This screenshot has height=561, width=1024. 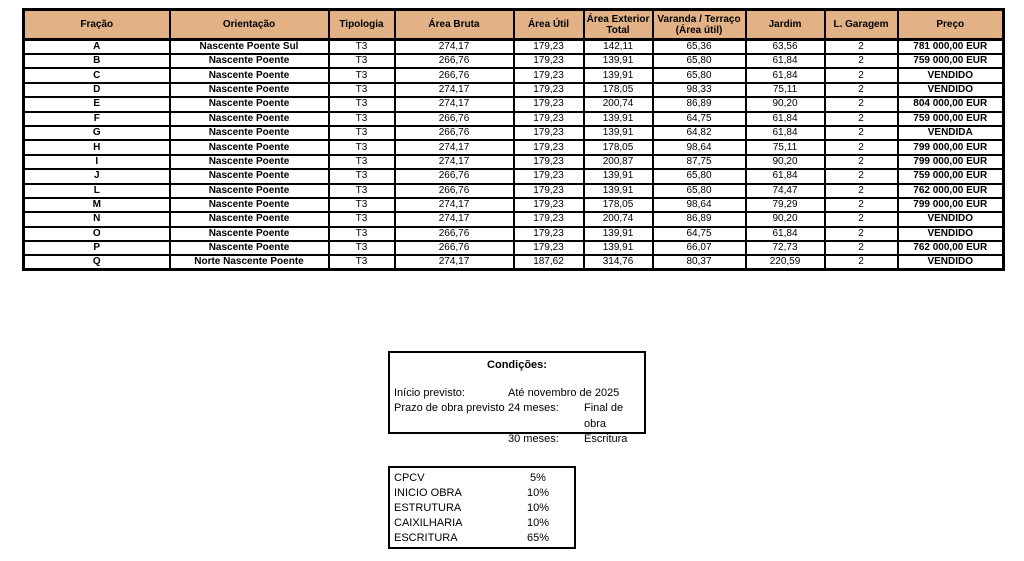 What do you see at coordinates (564, 392) in the screenshot?
I see `conditions-start-value: Até novembro de 2025` at bounding box center [564, 392].